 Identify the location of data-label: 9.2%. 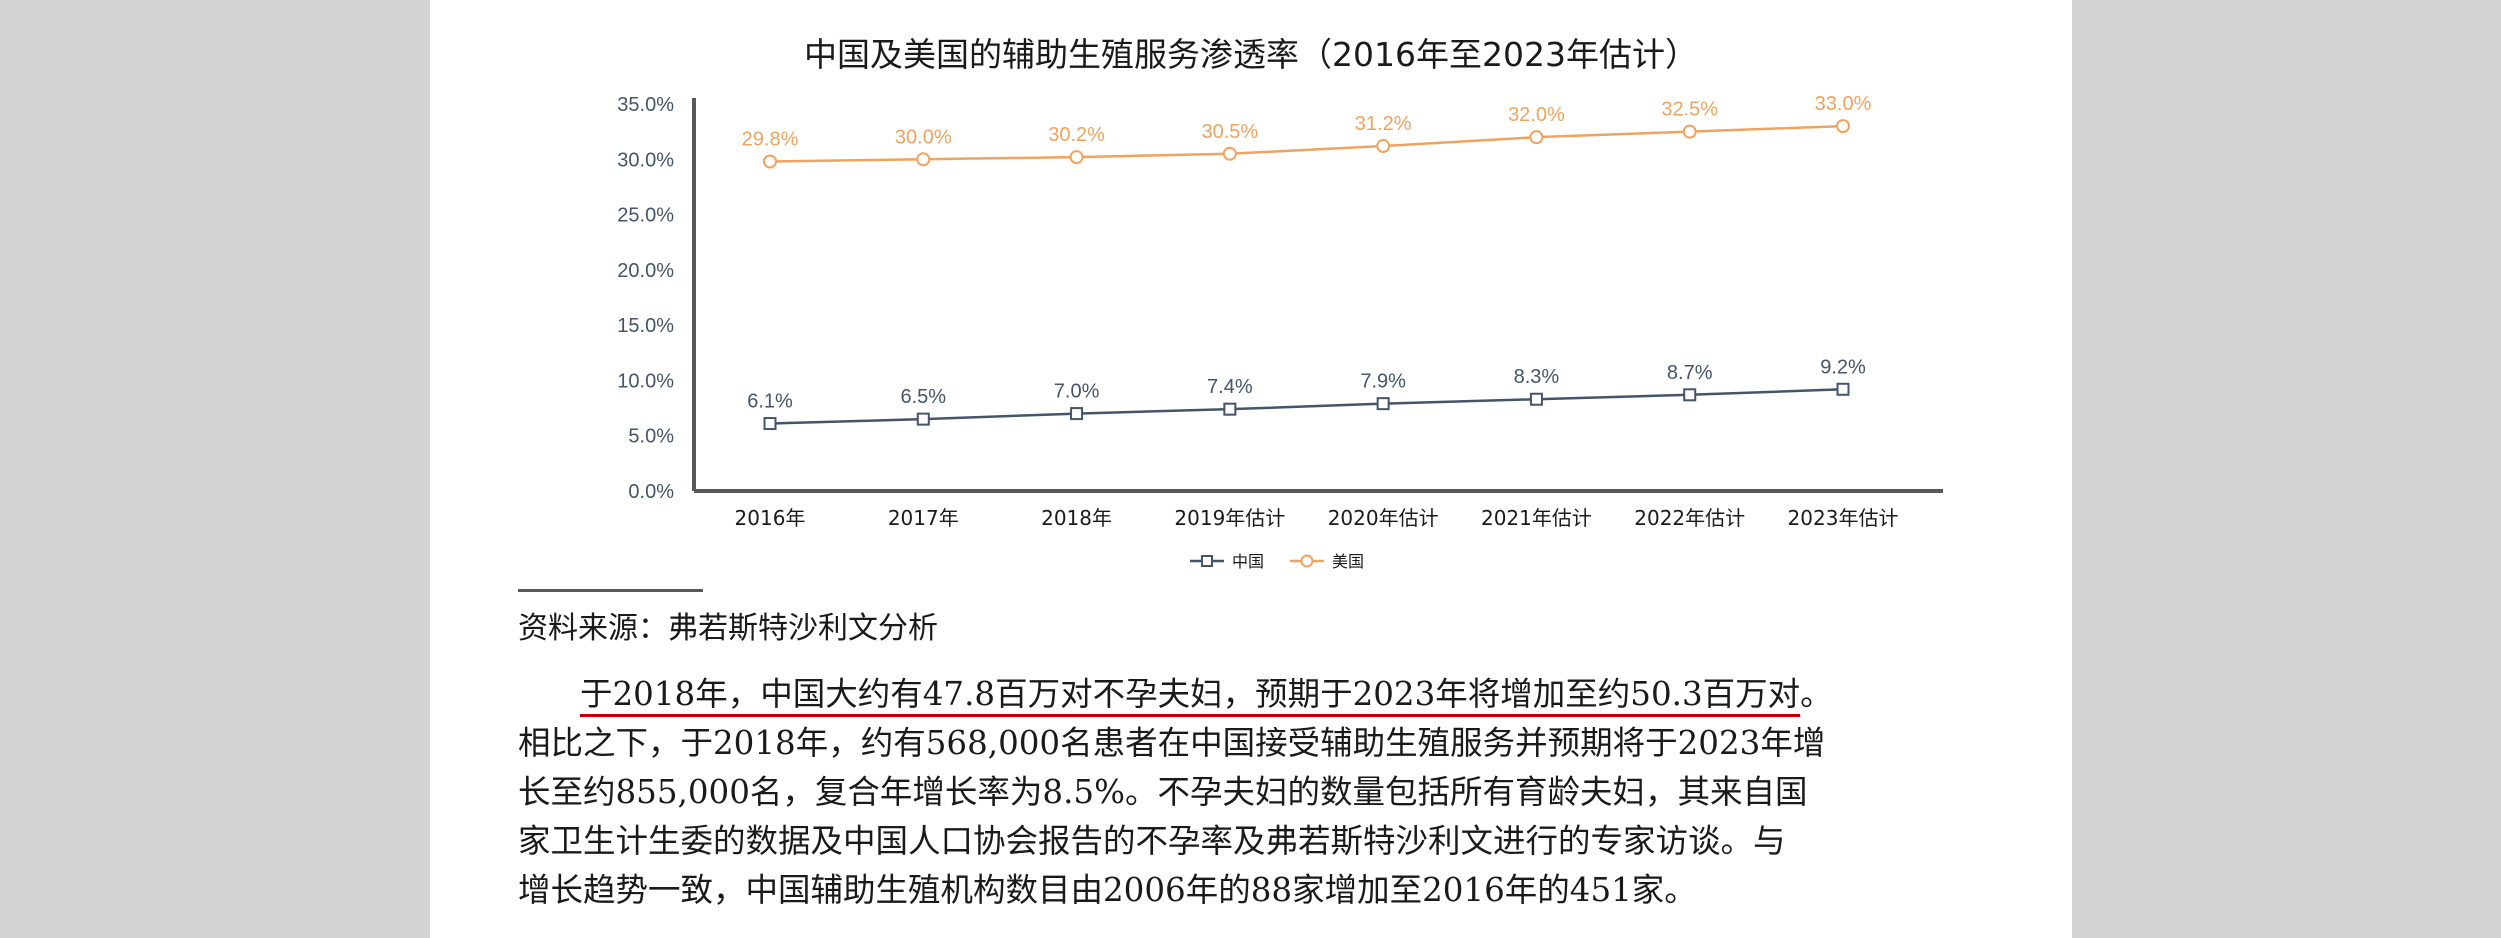
(1843, 367).